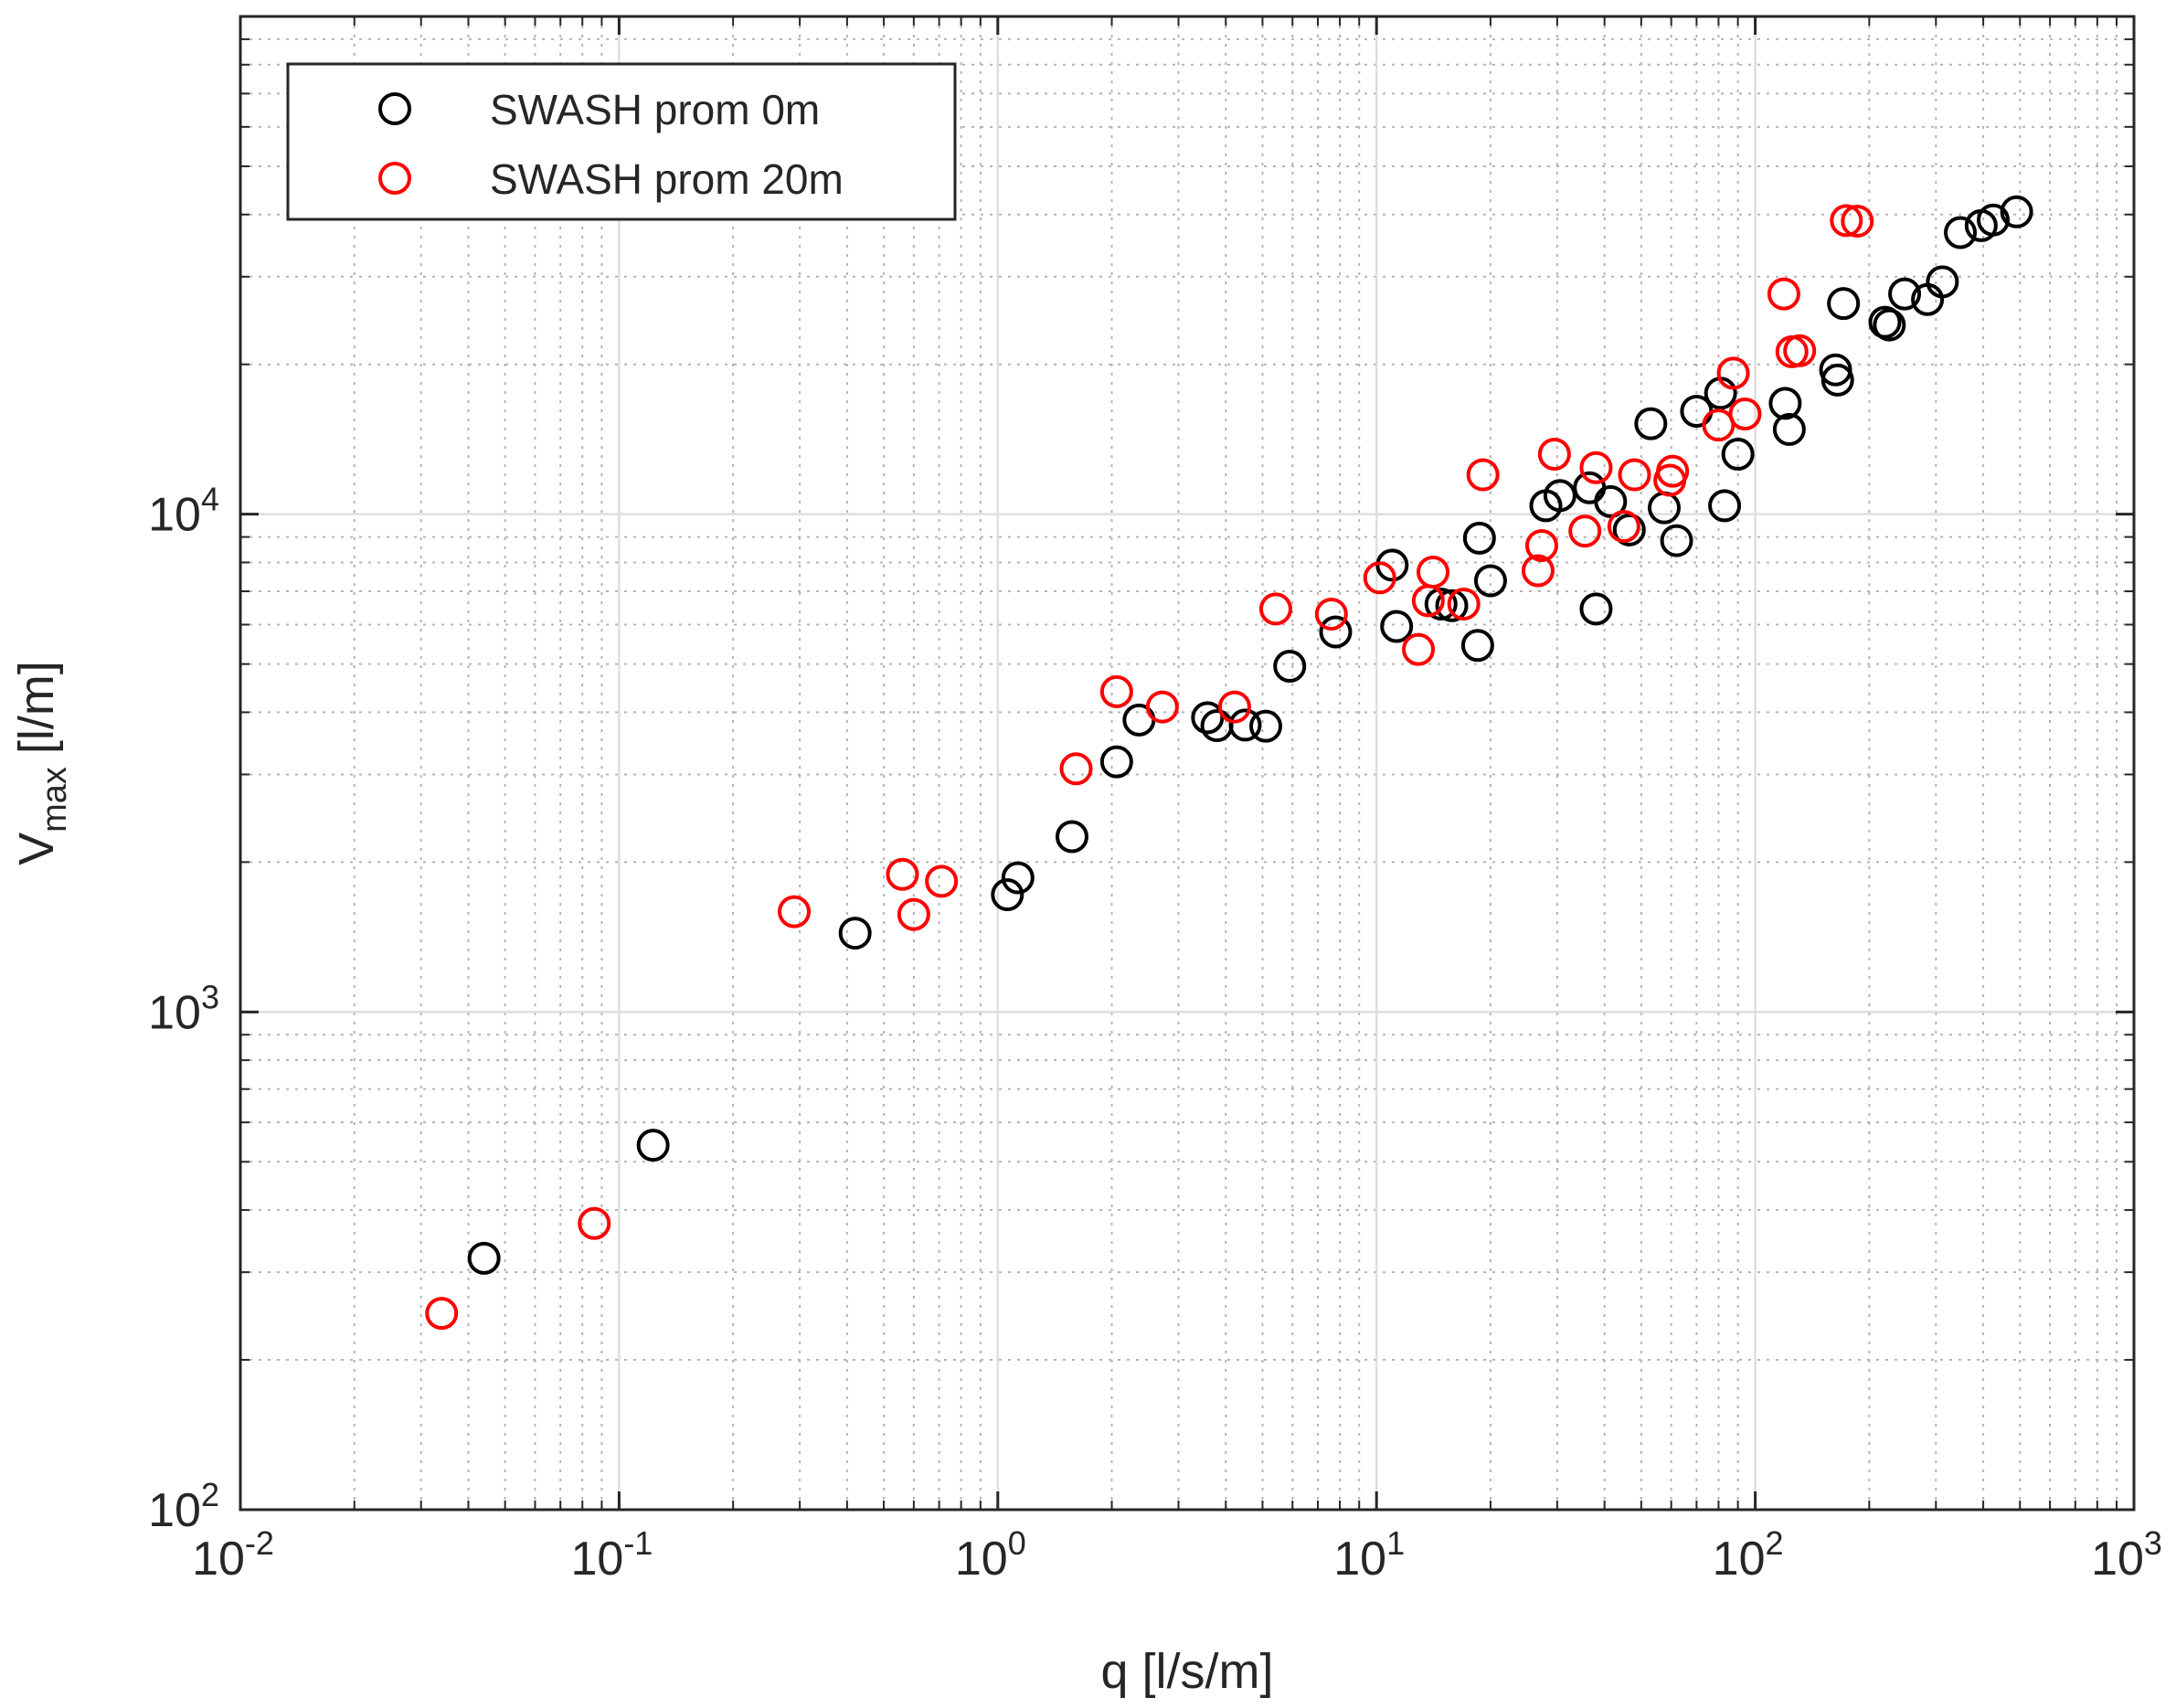 The width and height of the screenshot is (2176, 1708). Describe the element at coordinates (2126, 1555) in the screenshot. I see `x-tick-label: 10³` at that location.